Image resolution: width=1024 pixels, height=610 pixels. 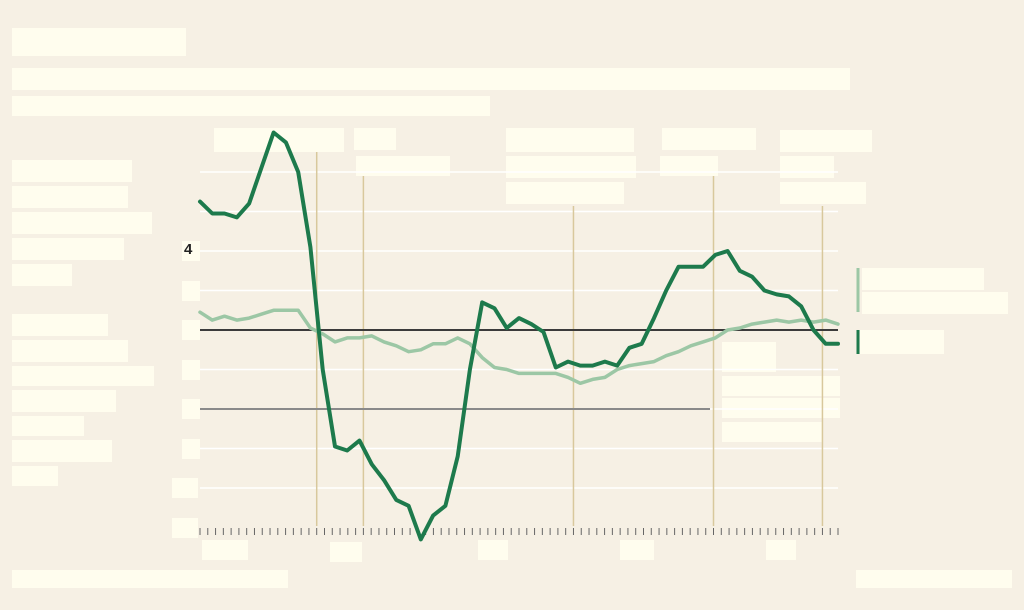 I want to click on left-note-1d, so click(x=68, y=249).